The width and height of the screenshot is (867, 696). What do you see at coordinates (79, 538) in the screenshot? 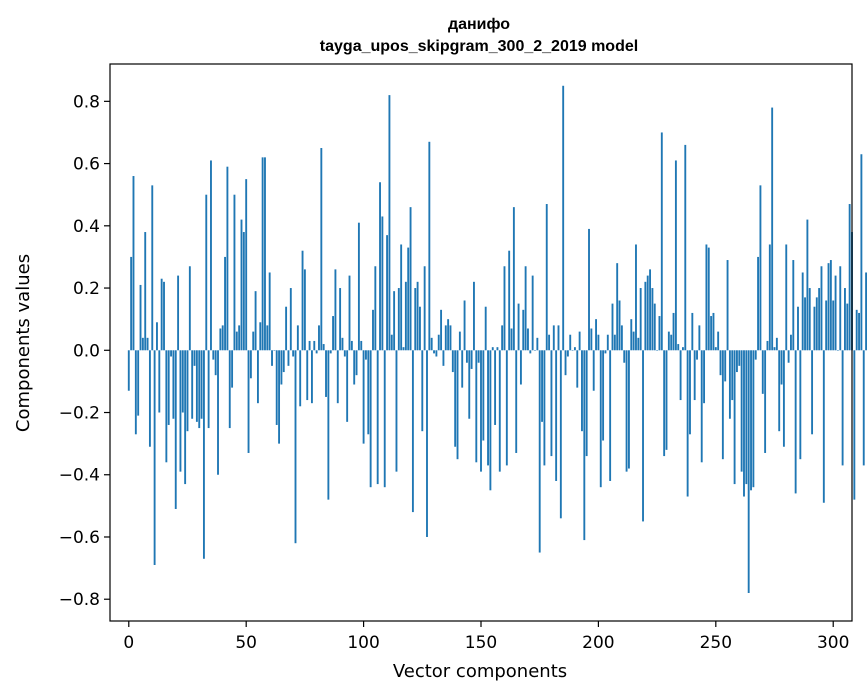
I see `y-tick-label: −0.6` at bounding box center [79, 538].